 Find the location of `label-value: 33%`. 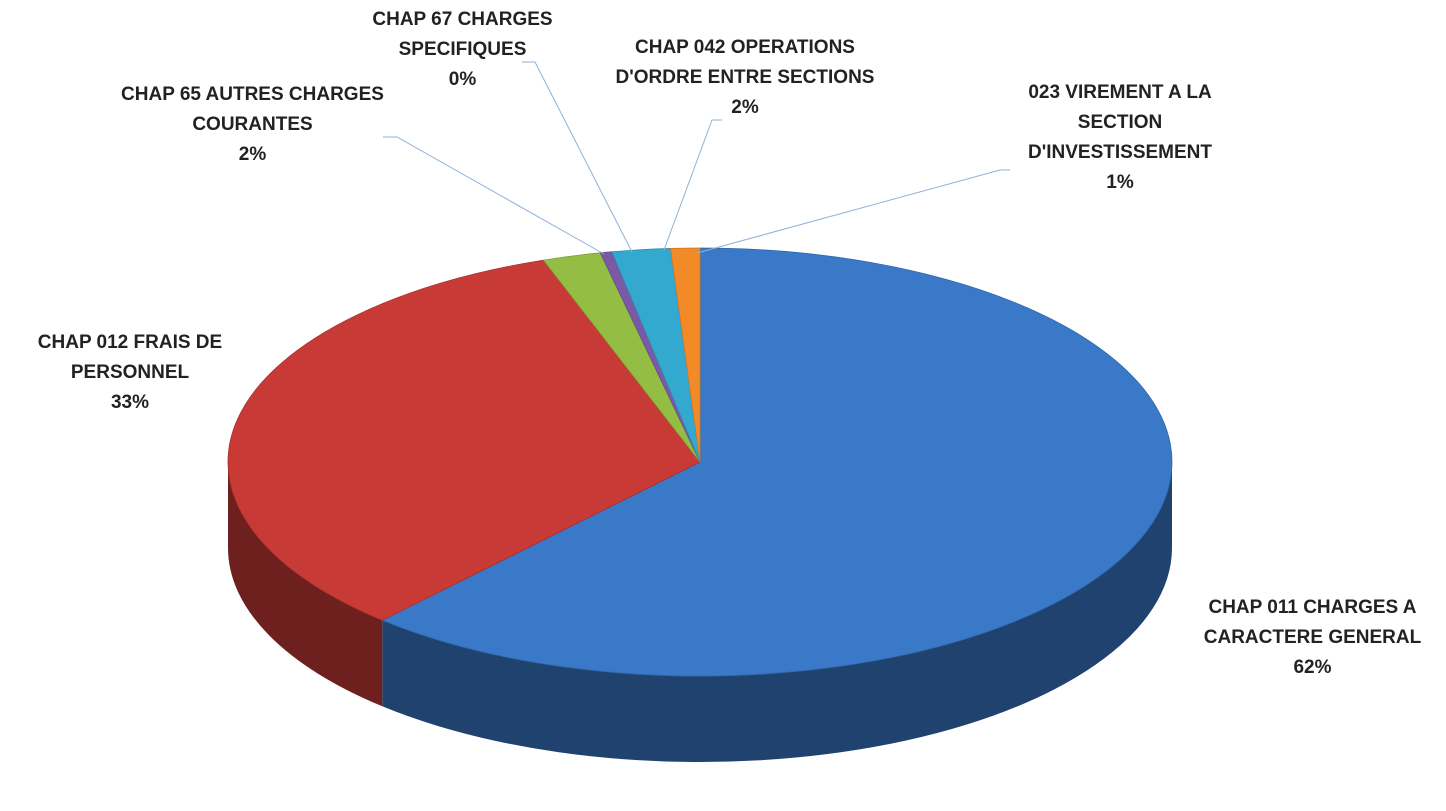

label-value: 33% is located at coordinates (130, 402).